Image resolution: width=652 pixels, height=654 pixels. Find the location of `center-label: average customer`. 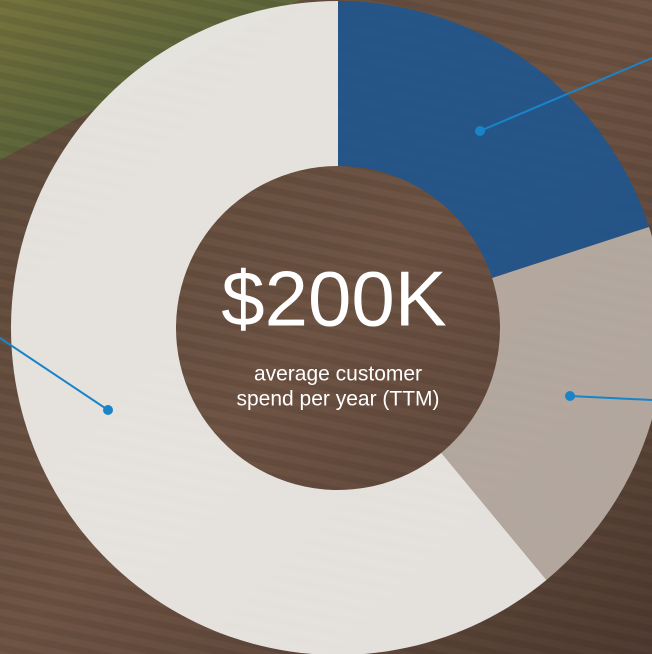

center-label: average customer is located at coordinates (338, 374).